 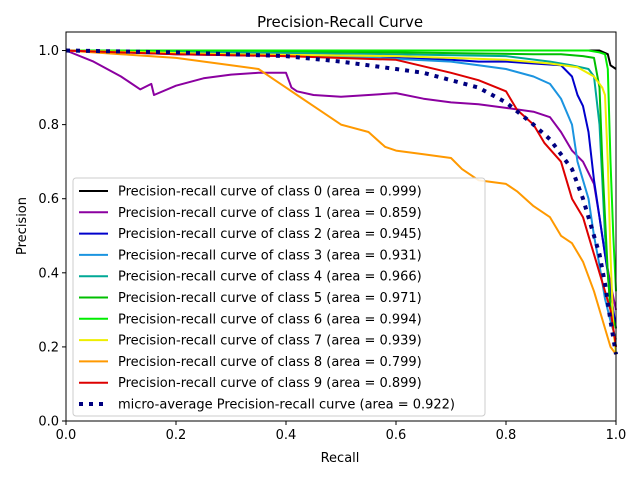 What do you see at coordinates (506, 435) in the screenshot?
I see `x-tick-label: 0.8` at bounding box center [506, 435].